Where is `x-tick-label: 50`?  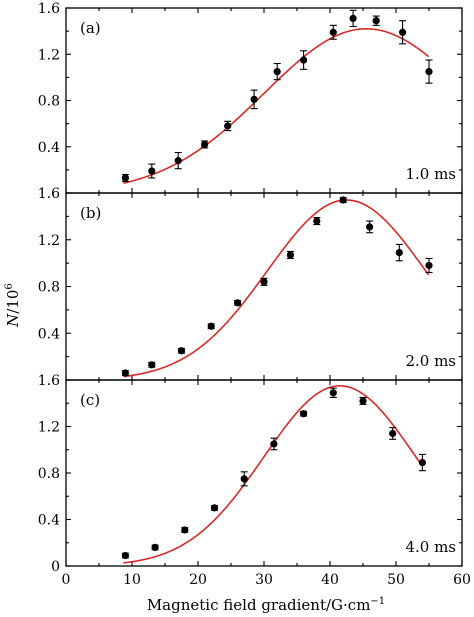
x-tick-label: 50 is located at coordinates (396, 580).